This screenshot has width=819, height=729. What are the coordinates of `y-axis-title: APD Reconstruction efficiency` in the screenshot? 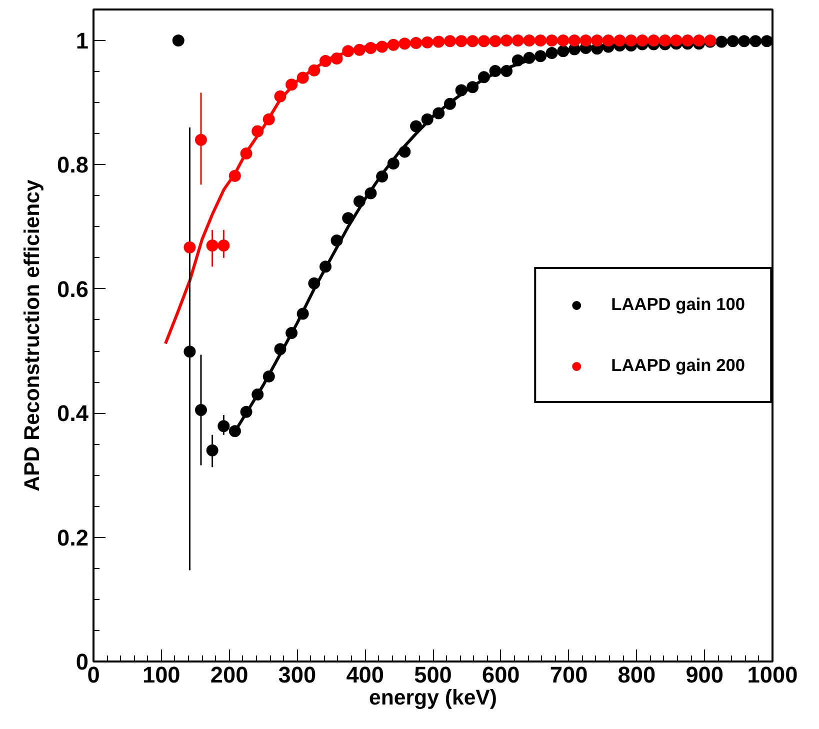 It's located at (32, 336).